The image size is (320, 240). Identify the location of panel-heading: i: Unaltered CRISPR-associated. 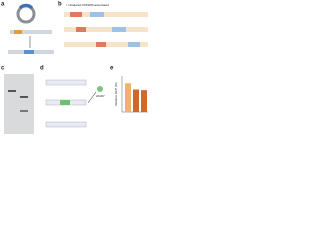
(87, 5).